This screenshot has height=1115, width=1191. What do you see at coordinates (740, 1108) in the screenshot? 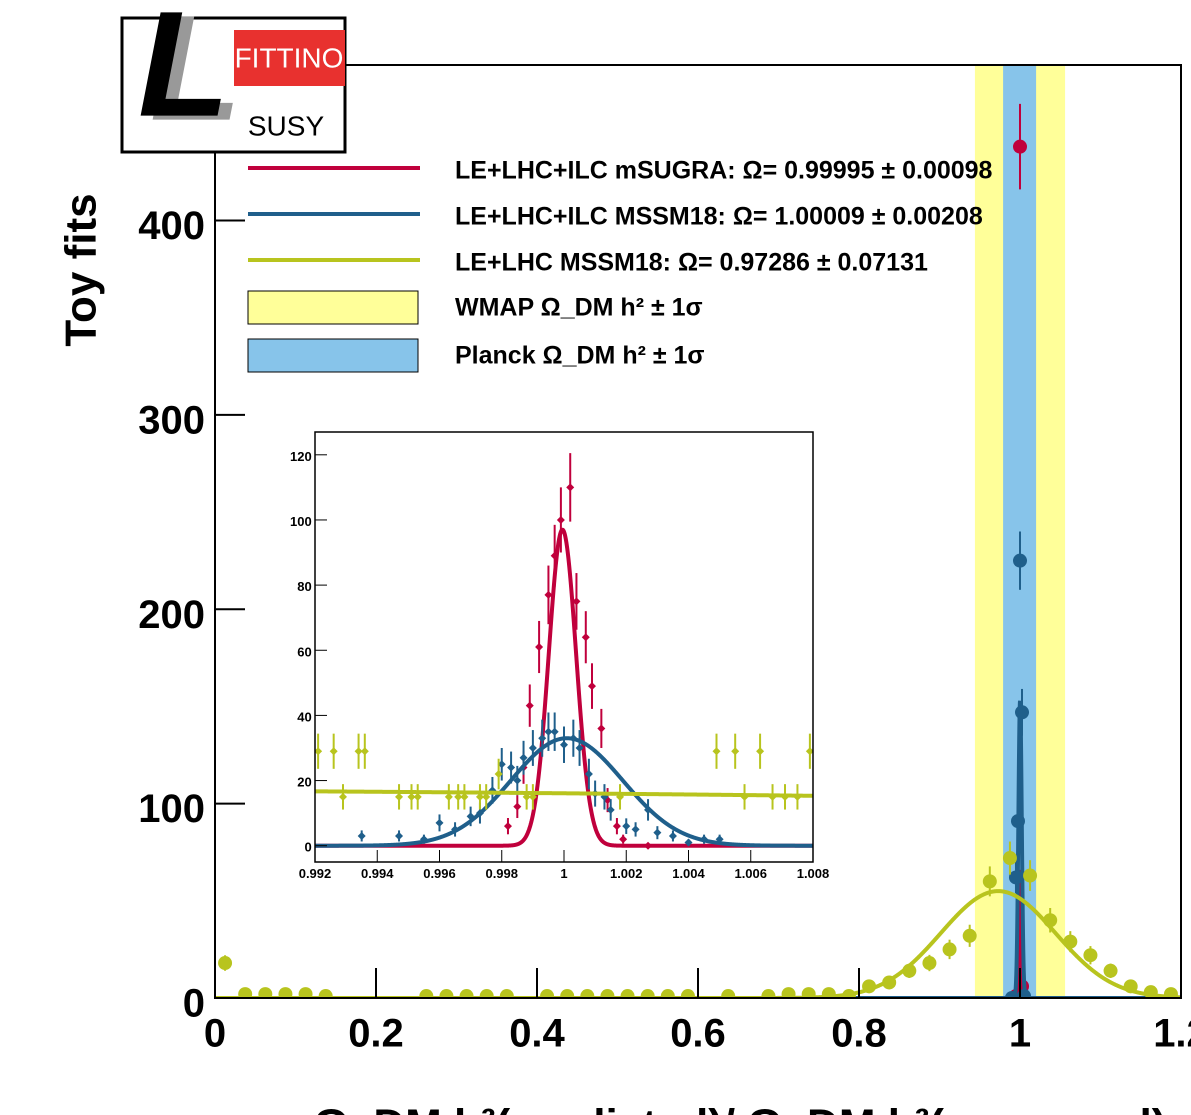
I see `x-axis-label: Ω_DM h²(predicted)/ Ω_DM h²(measured)` at bounding box center [740, 1108].